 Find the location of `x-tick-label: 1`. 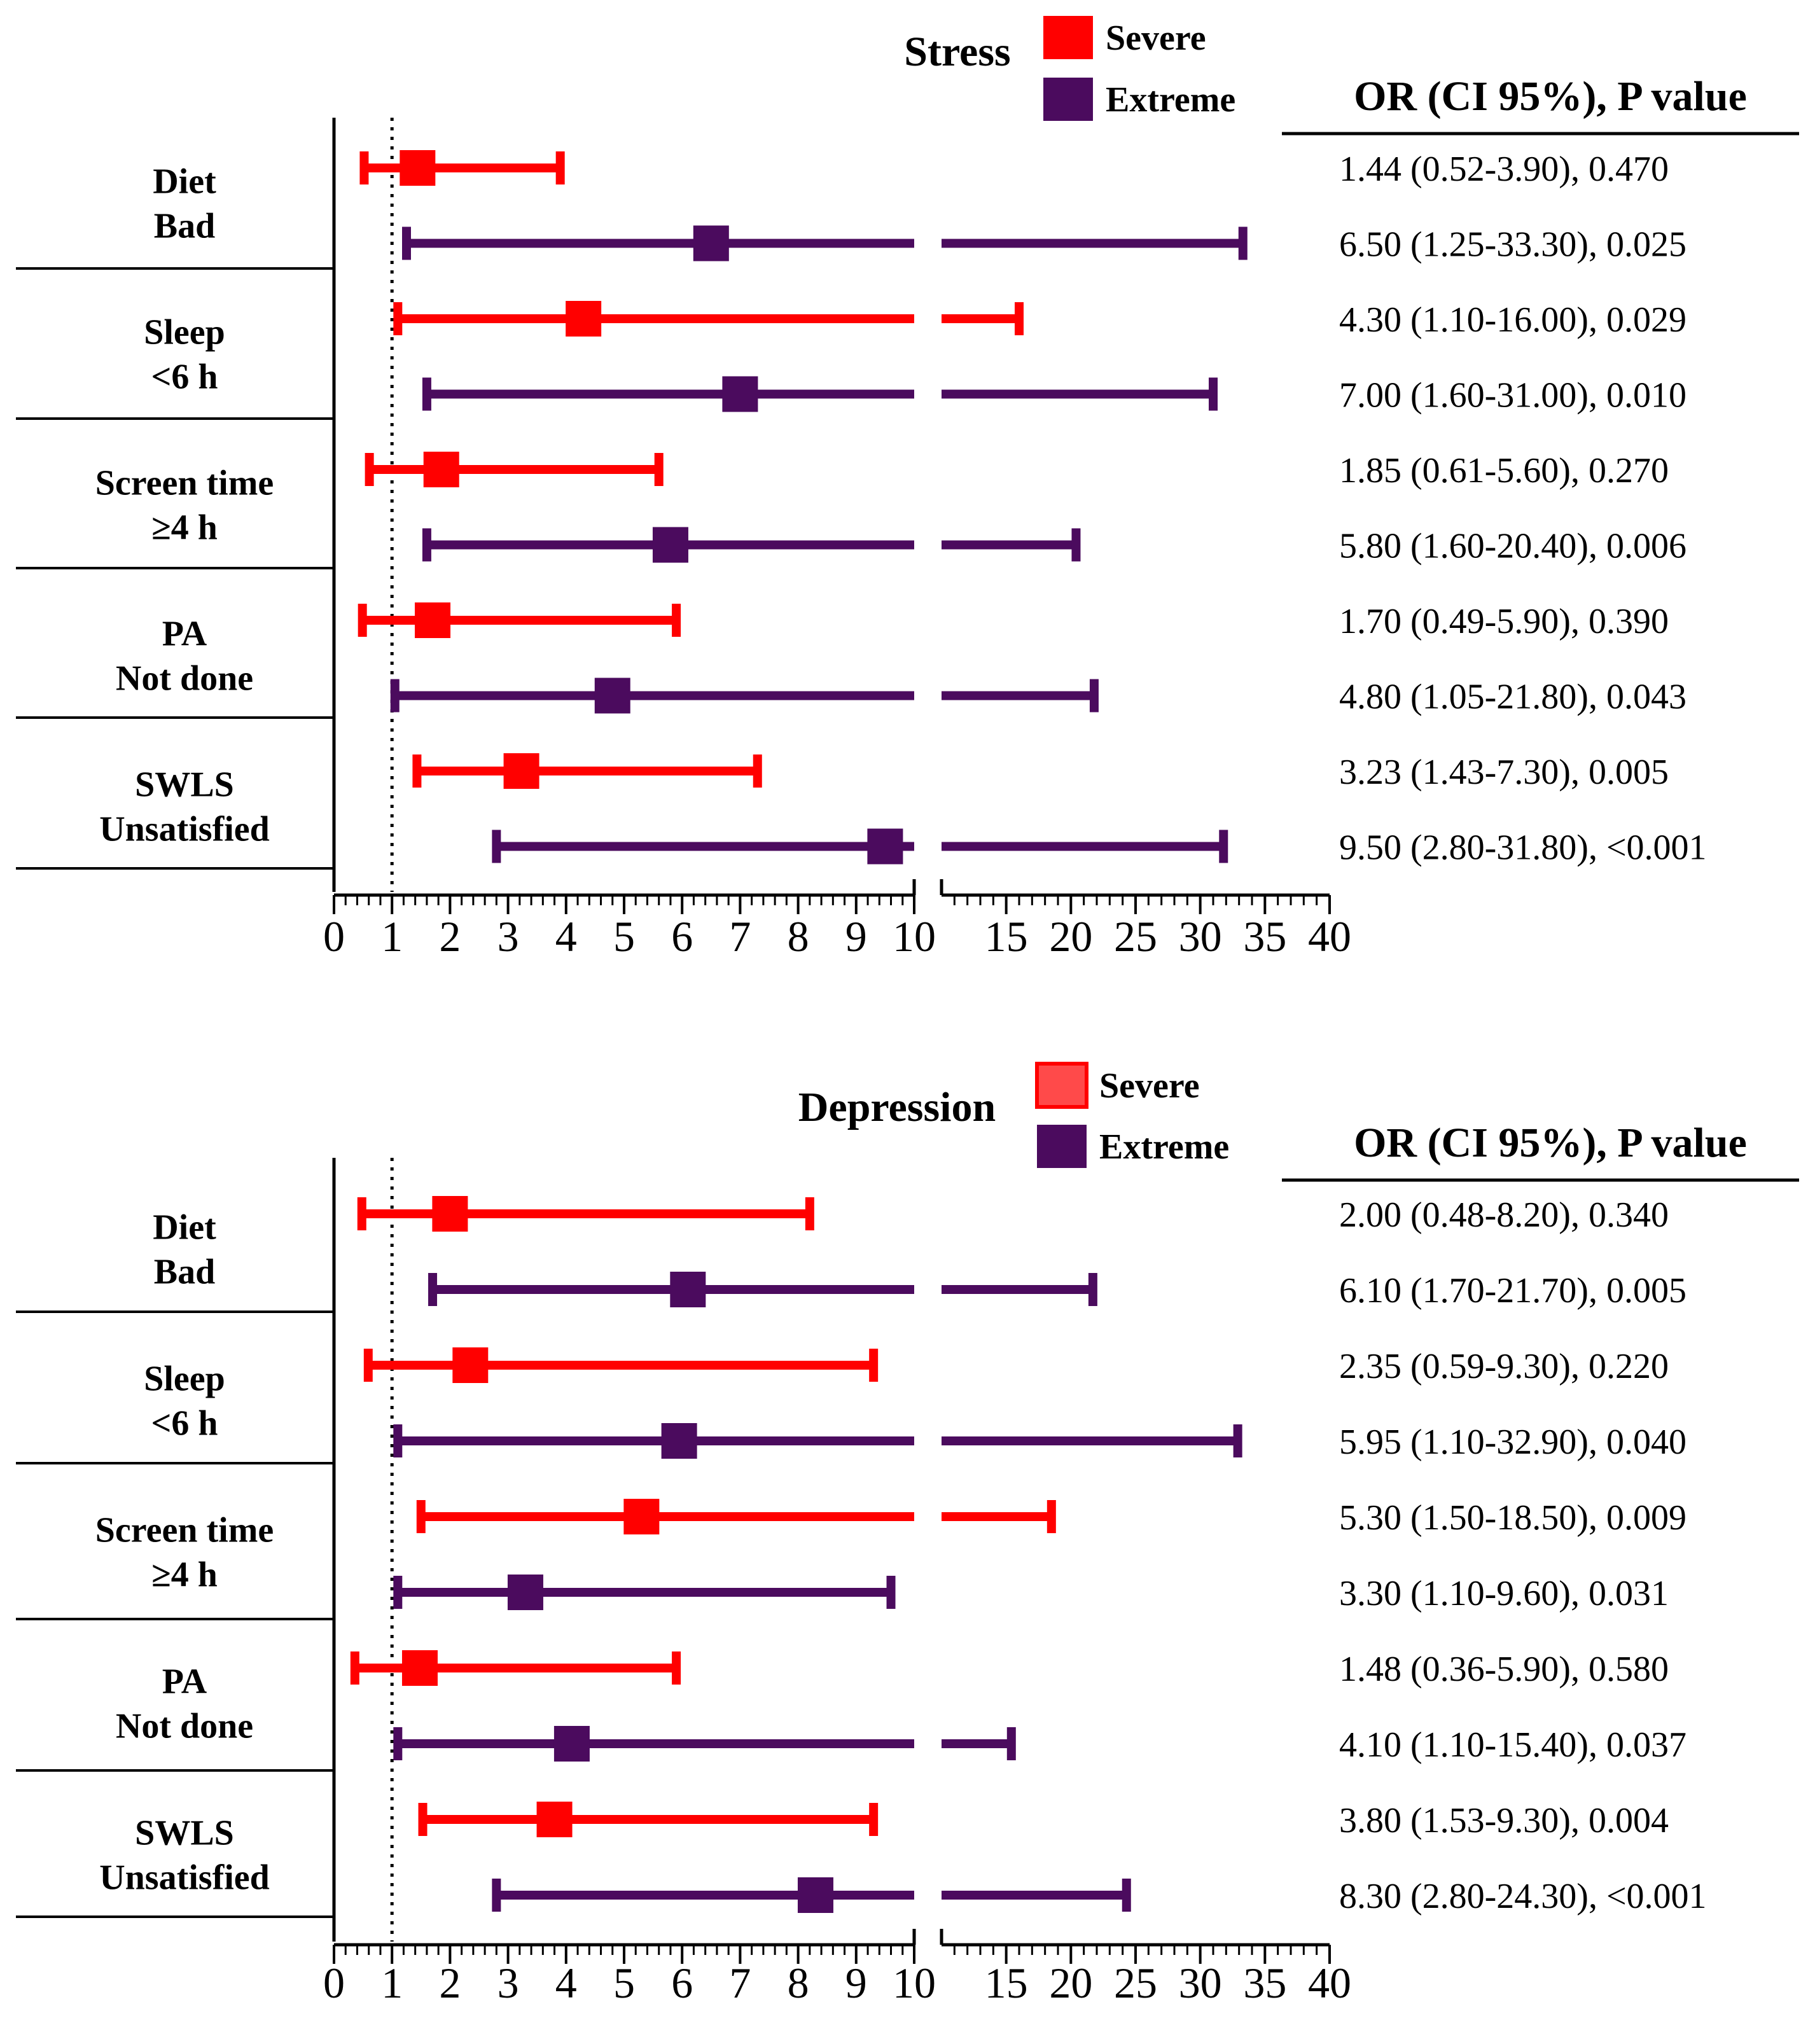

x-tick-label: 1 is located at coordinates (392, 1983).